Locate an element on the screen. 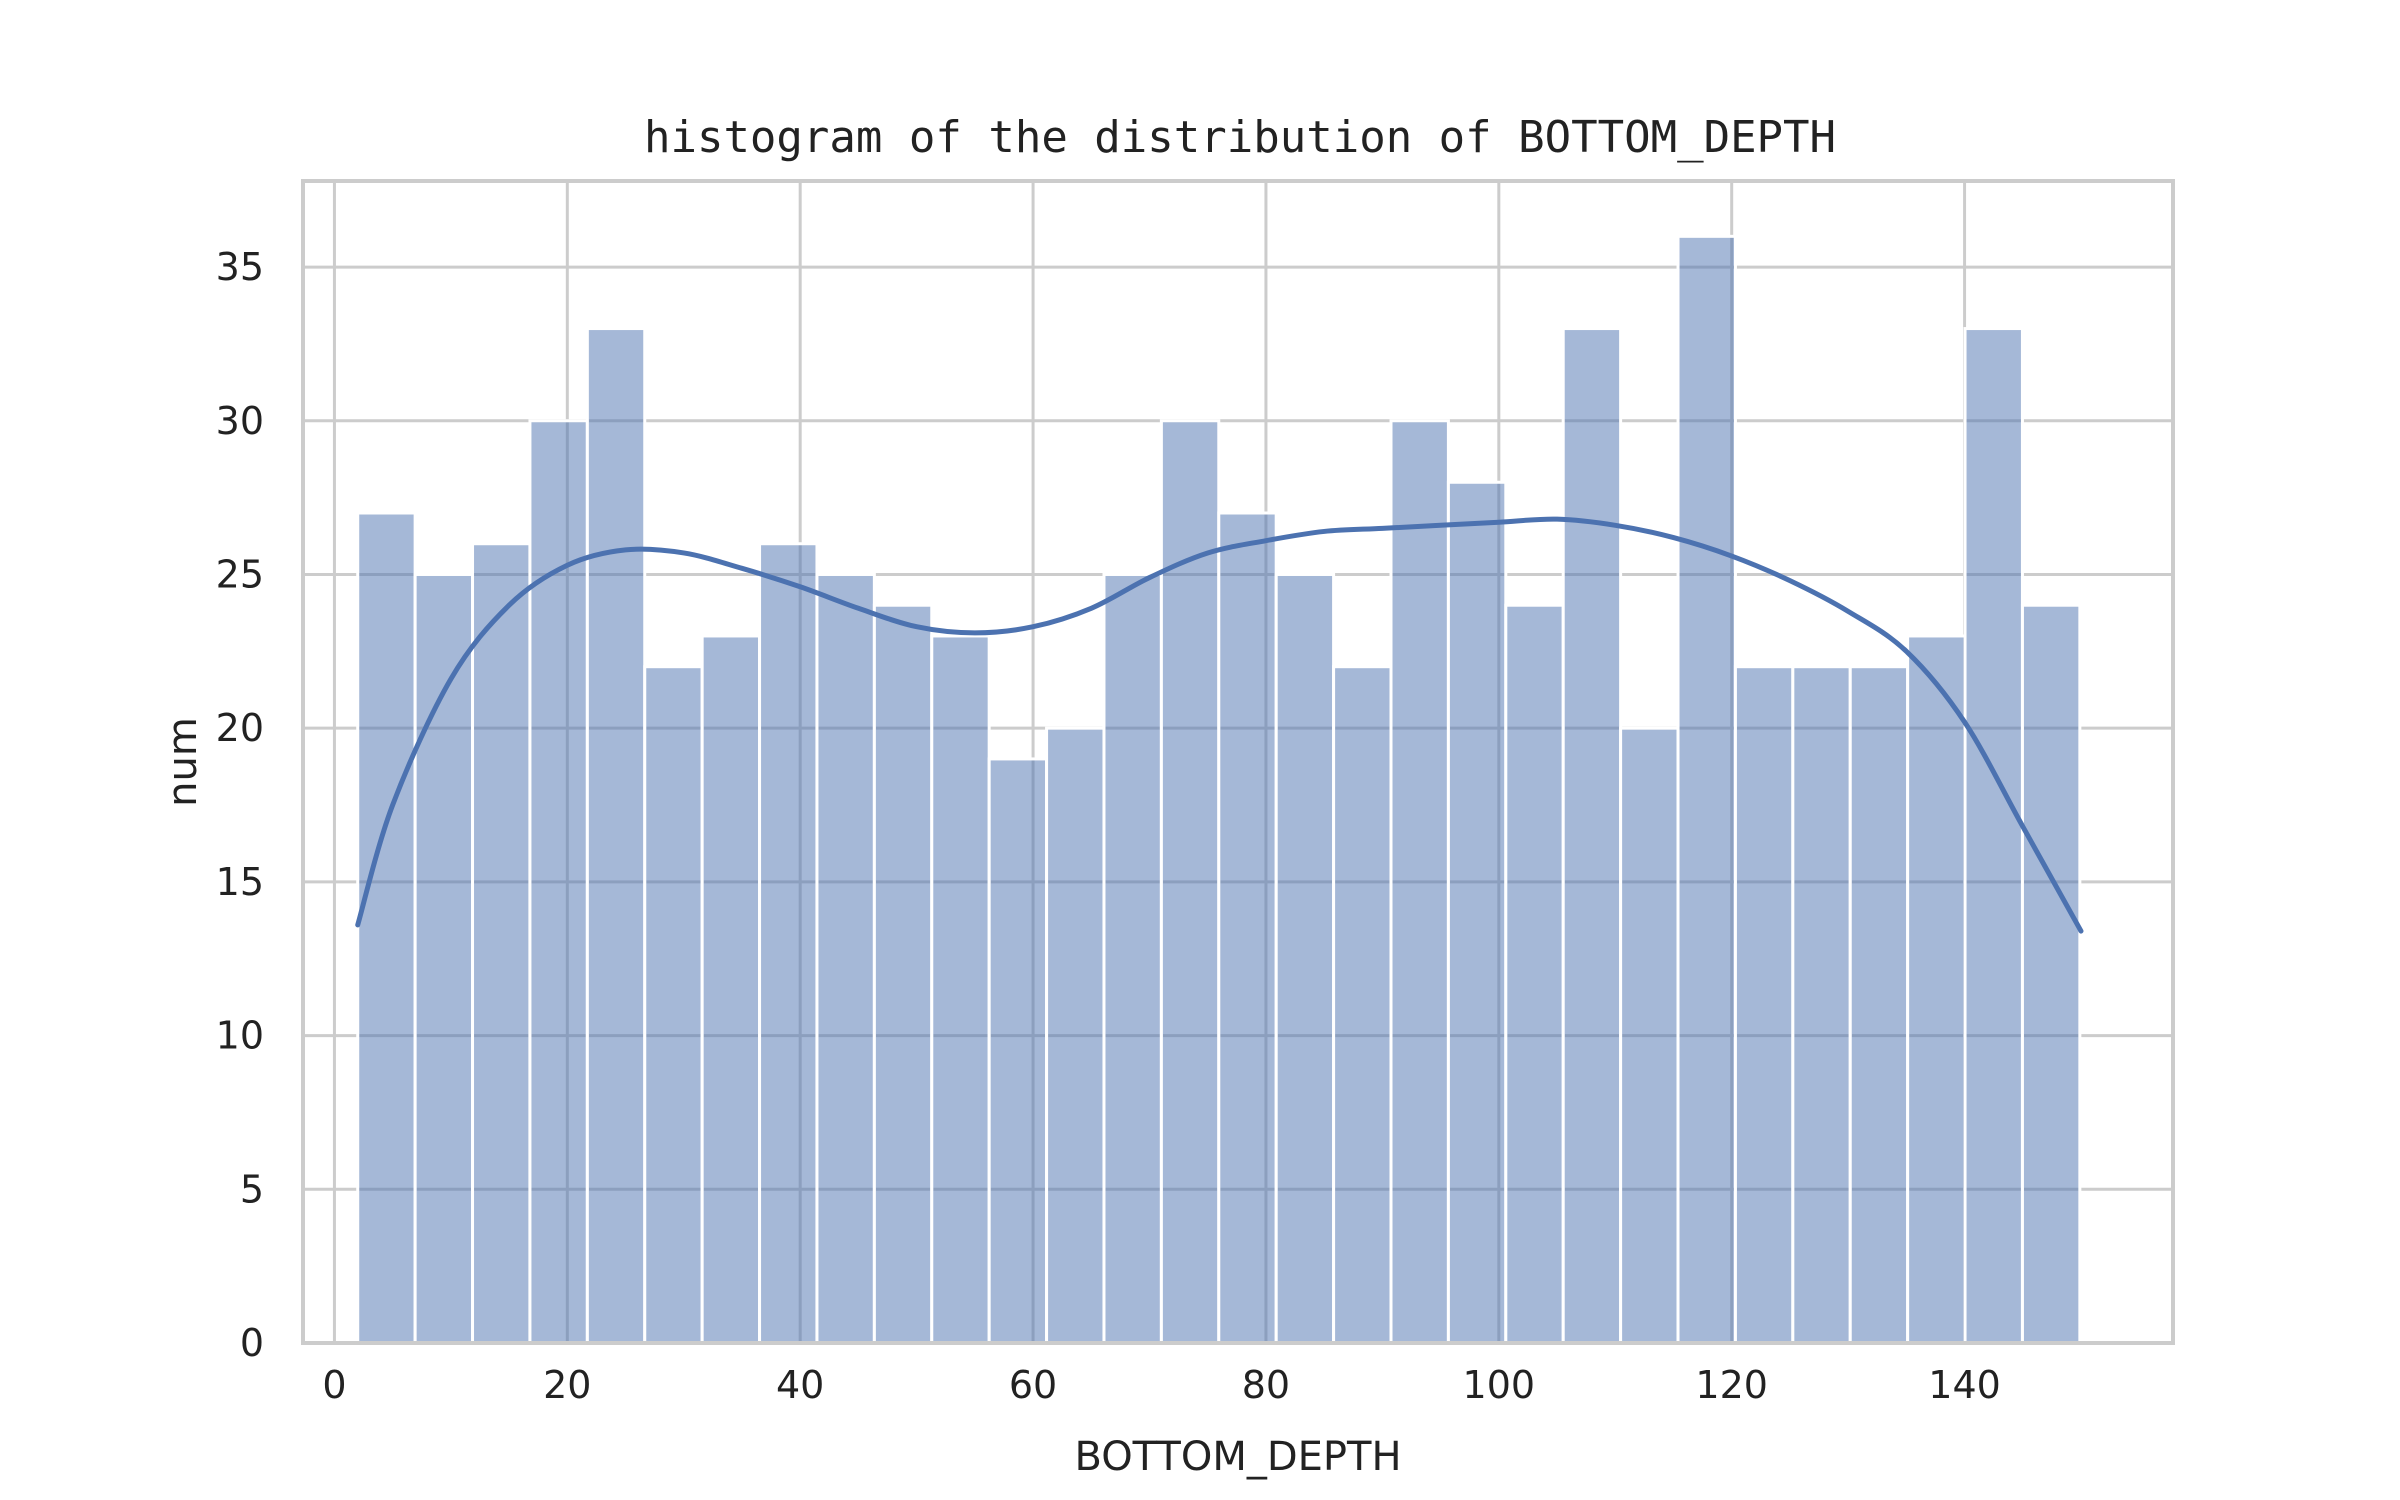 This screenshot has width=2400, height=1500. y-tick-label-4: 20 is located at coordinates (240, 728).